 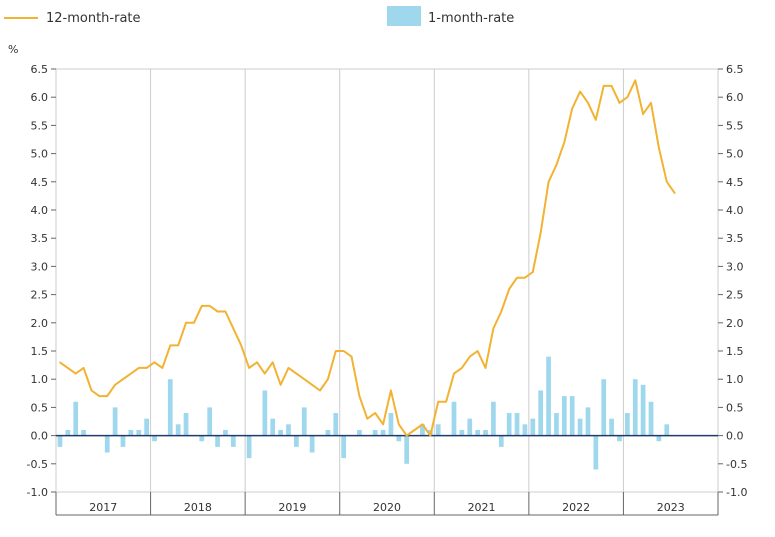 I want to click on y-tick-label-right: -1.0, so click(x=736, y=492).